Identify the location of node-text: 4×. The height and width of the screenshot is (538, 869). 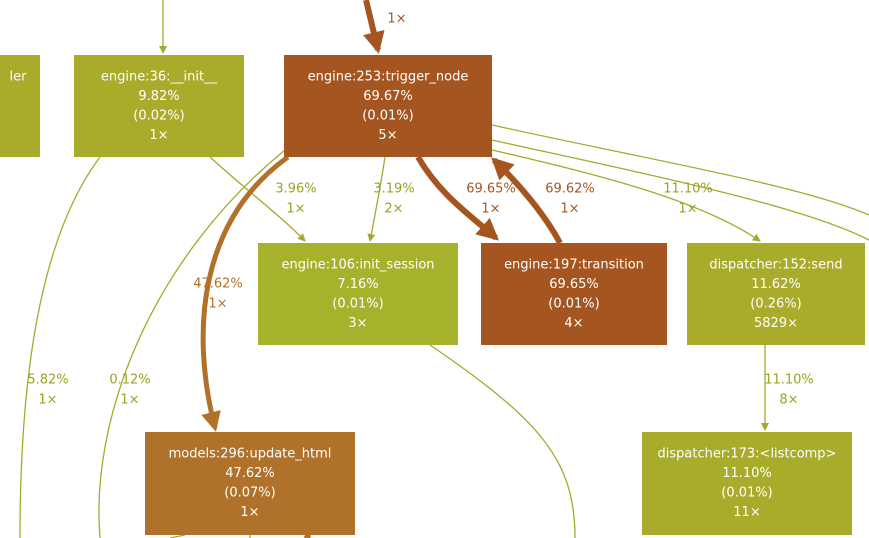
(573, 323).